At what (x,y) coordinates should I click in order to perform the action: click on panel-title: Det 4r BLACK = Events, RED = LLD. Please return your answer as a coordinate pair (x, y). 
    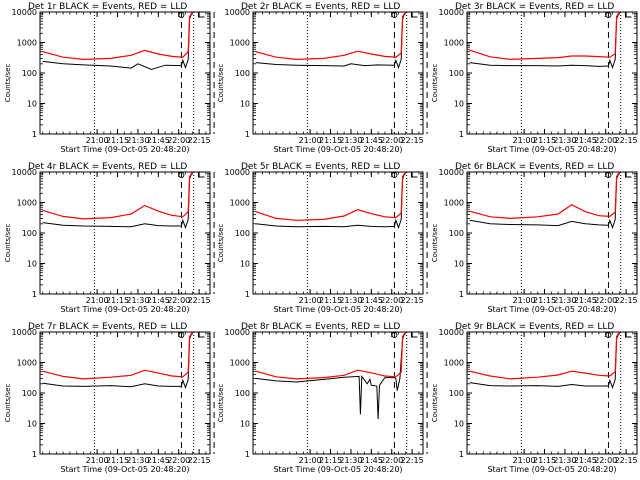
    Looking at the image, I should click on (107, 167).